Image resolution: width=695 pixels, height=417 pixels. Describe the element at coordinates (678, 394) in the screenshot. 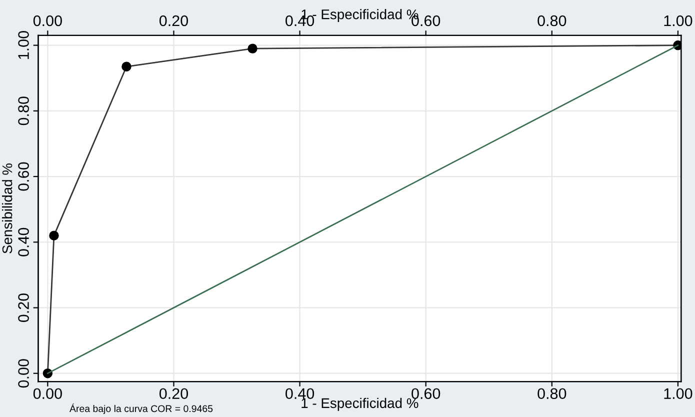

I see `x-tick-label: 1.00` at that location.